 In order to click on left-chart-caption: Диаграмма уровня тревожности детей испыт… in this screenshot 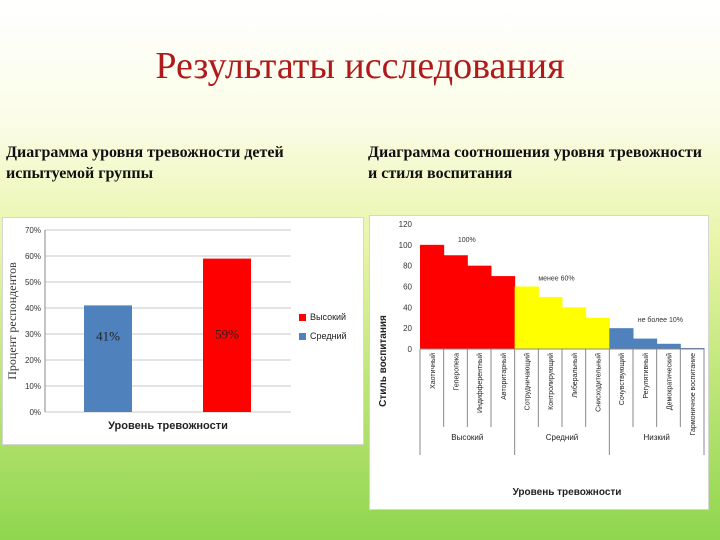, I will do `click(145, 163)`.